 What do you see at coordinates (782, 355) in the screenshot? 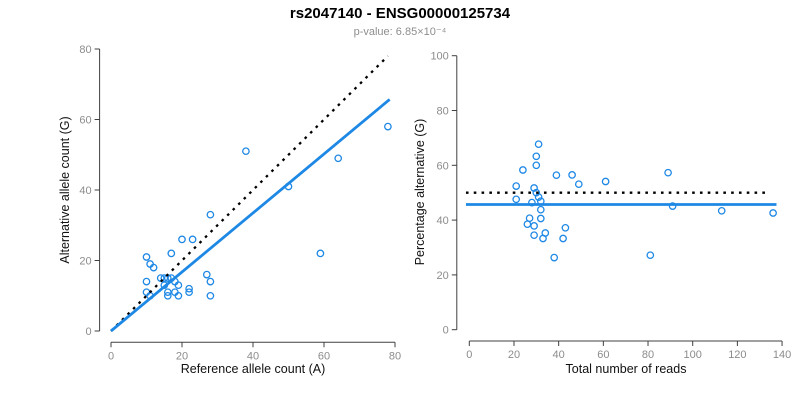
I see `x-tick-label: 140` at bounding box center [782, 355].